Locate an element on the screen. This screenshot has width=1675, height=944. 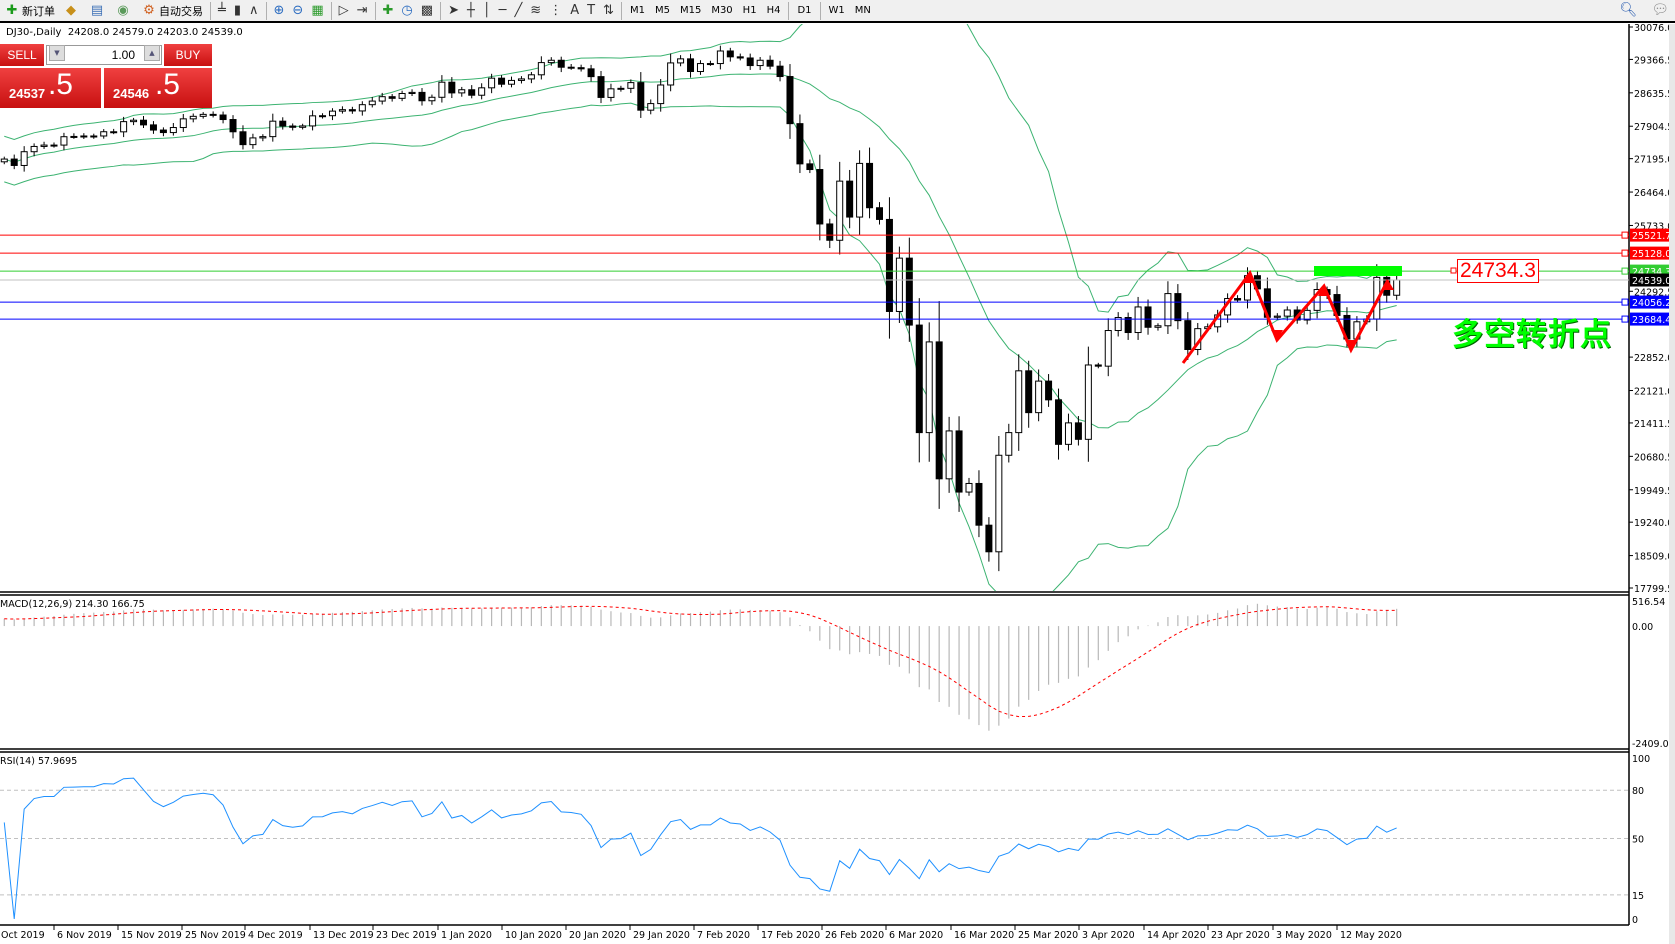
date-tick-label: 3 Apr 2020 is located at coordinates (1108, 935).